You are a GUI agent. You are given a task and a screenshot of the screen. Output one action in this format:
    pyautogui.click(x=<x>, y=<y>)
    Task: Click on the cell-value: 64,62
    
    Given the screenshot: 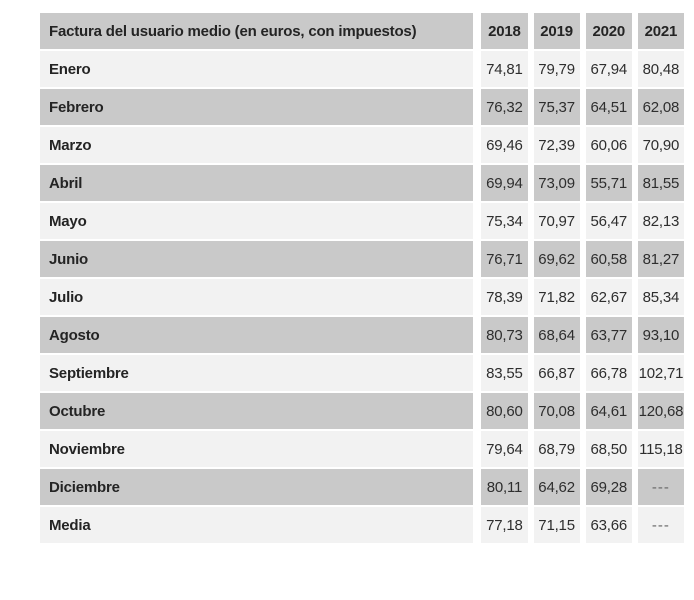 What is the action you would take?
    pyautogui.click(x=553, y=488)
    